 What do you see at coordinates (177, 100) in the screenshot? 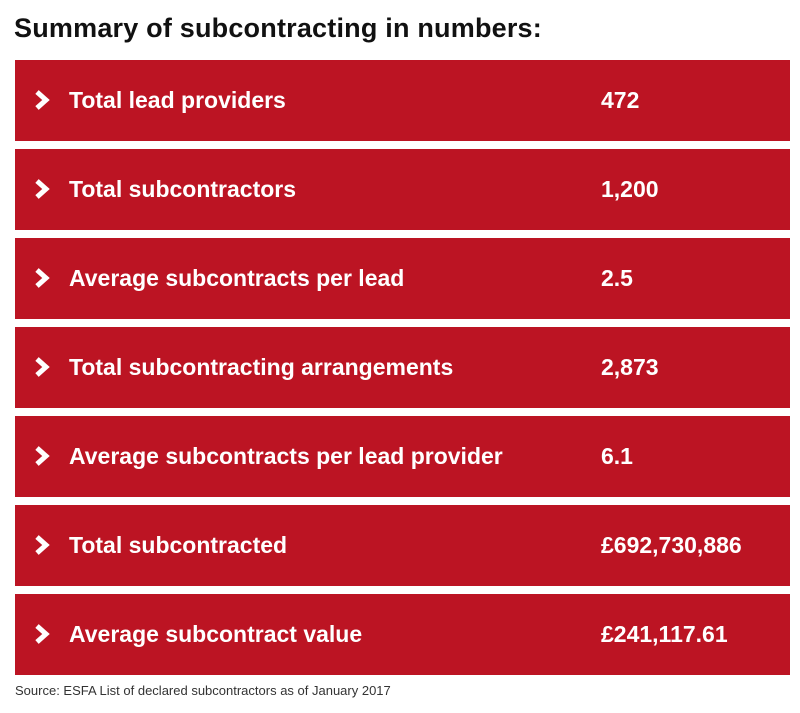
I see `row-label: Total lead providers` at bounding box center [177, 100].